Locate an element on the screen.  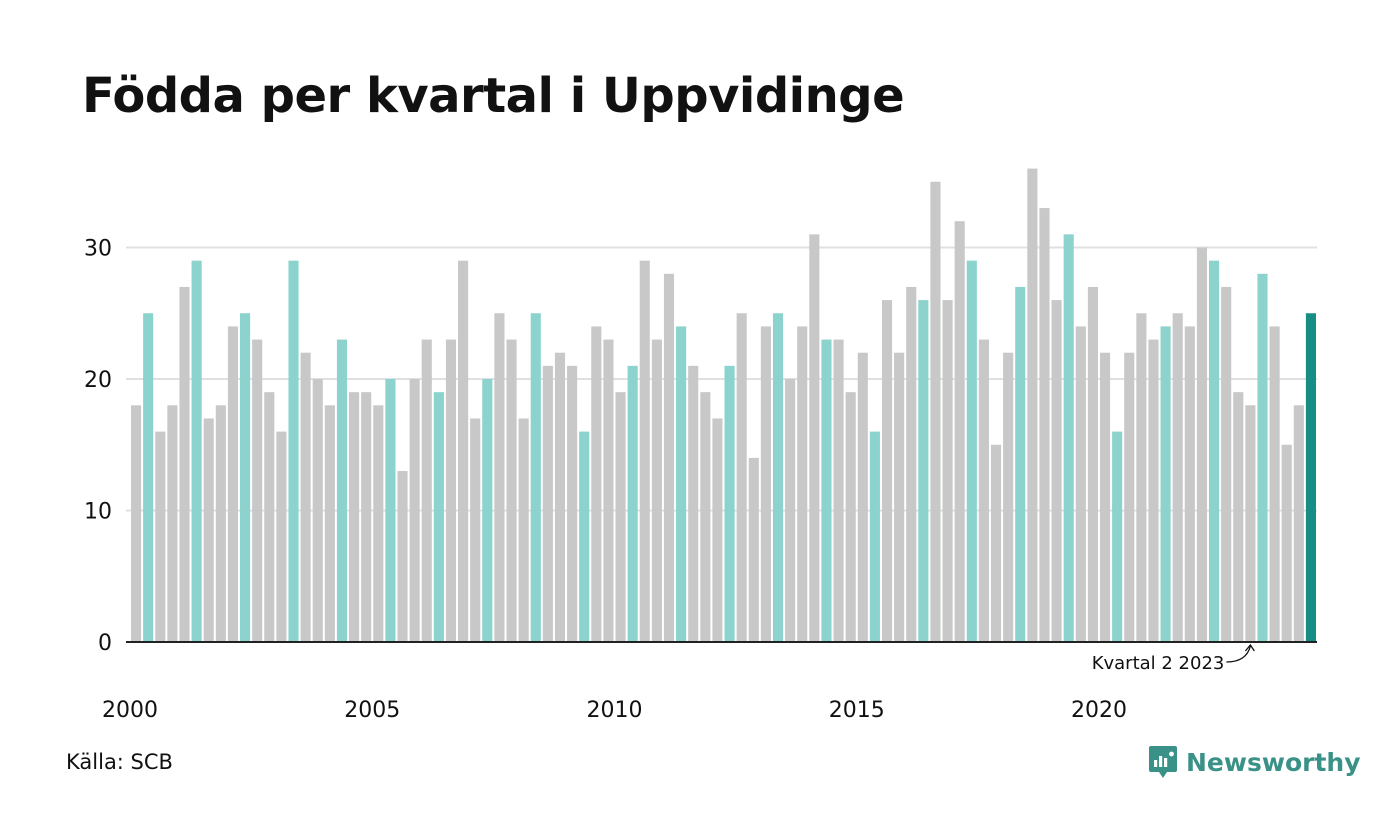
annotation-label: Kvartal 2 2023 is located at coordinates (1158, 663).